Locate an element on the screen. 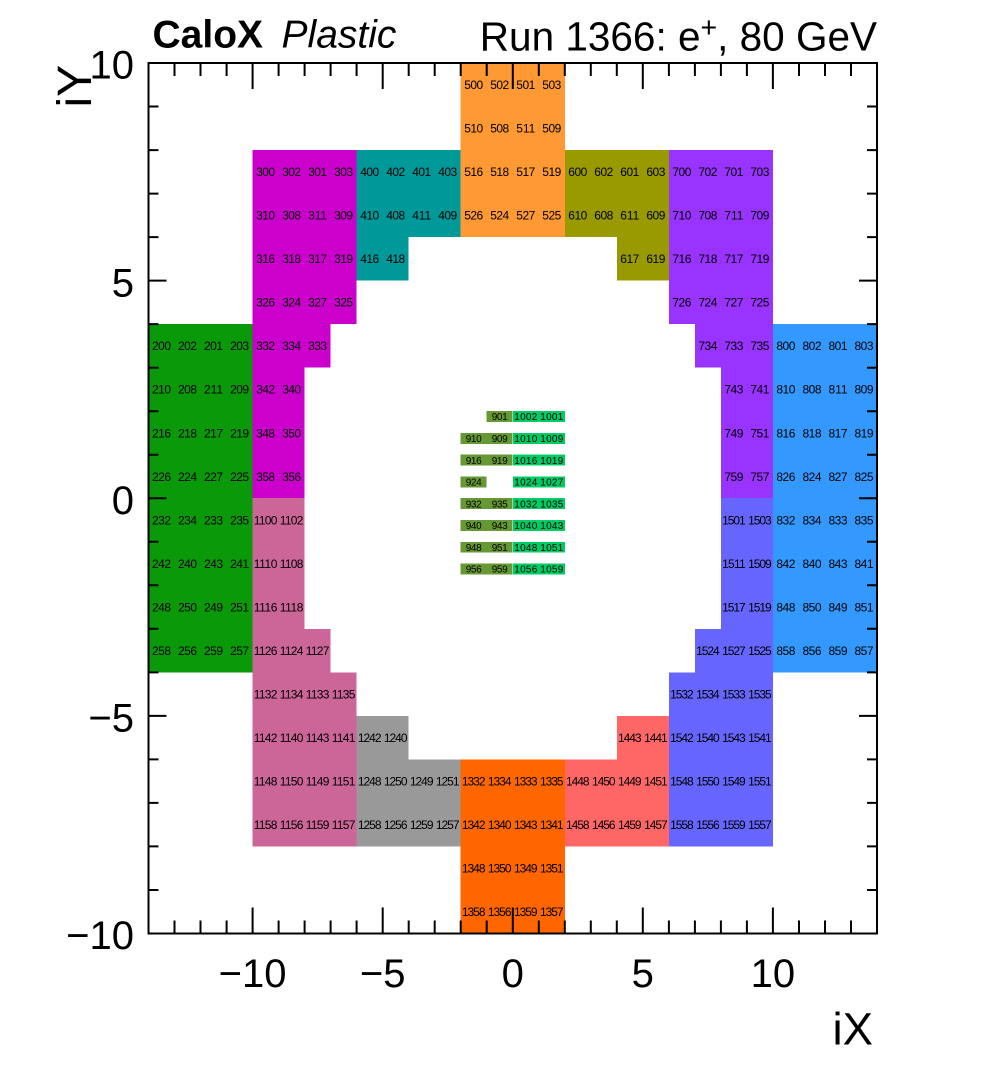  svg-text: 727 is located at coordinates (733, 303).